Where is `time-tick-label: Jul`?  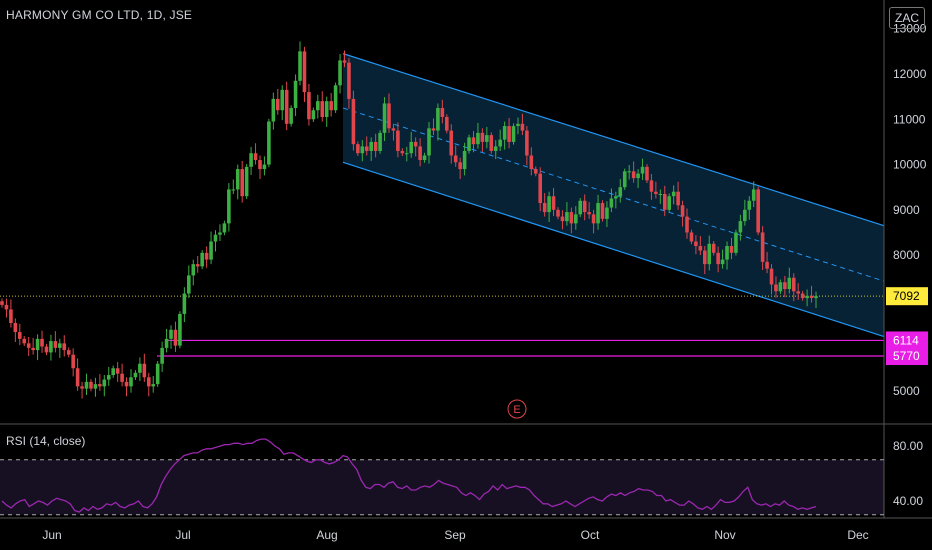 time-tick-label: Jul is located at coordinates (182, 535).